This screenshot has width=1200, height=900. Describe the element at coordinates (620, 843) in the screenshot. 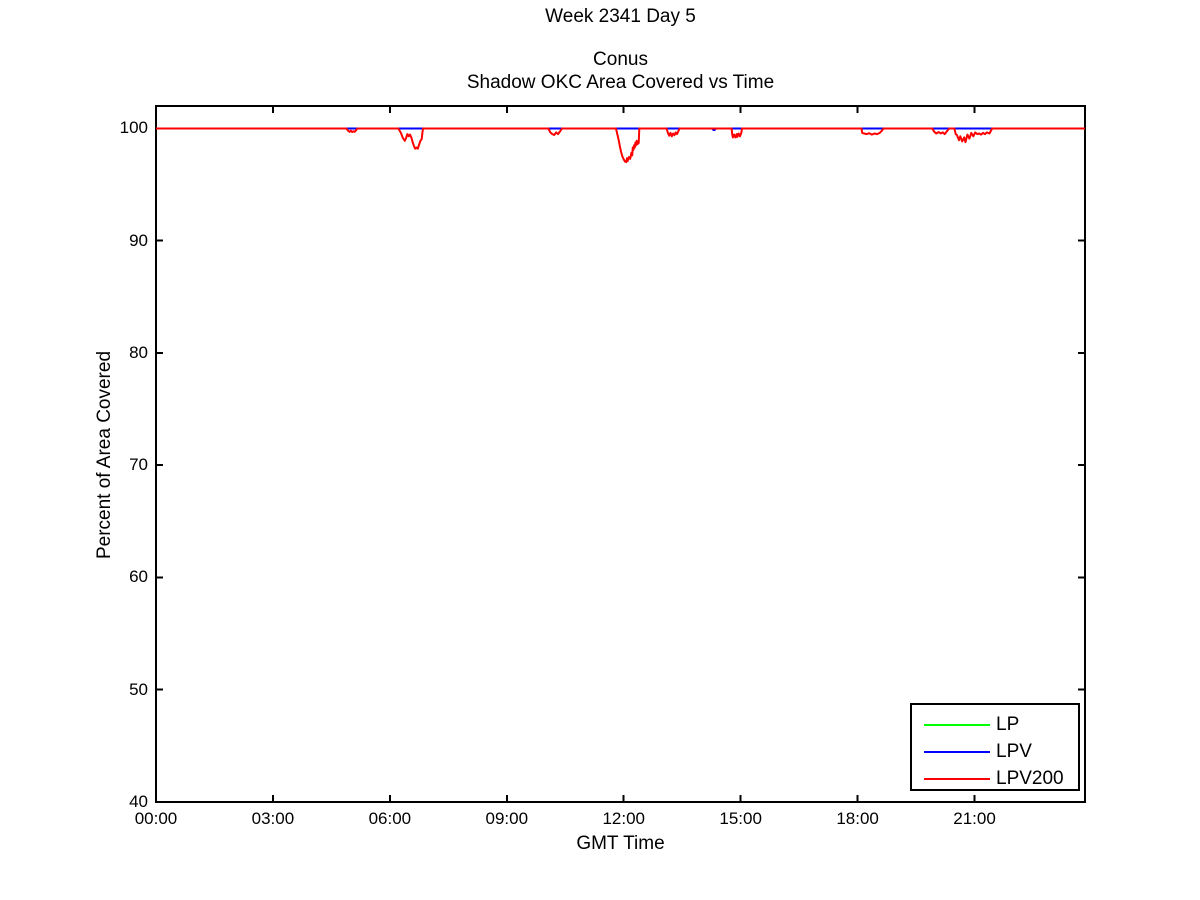

I see `x-axis-label: GMT Time` at that location.